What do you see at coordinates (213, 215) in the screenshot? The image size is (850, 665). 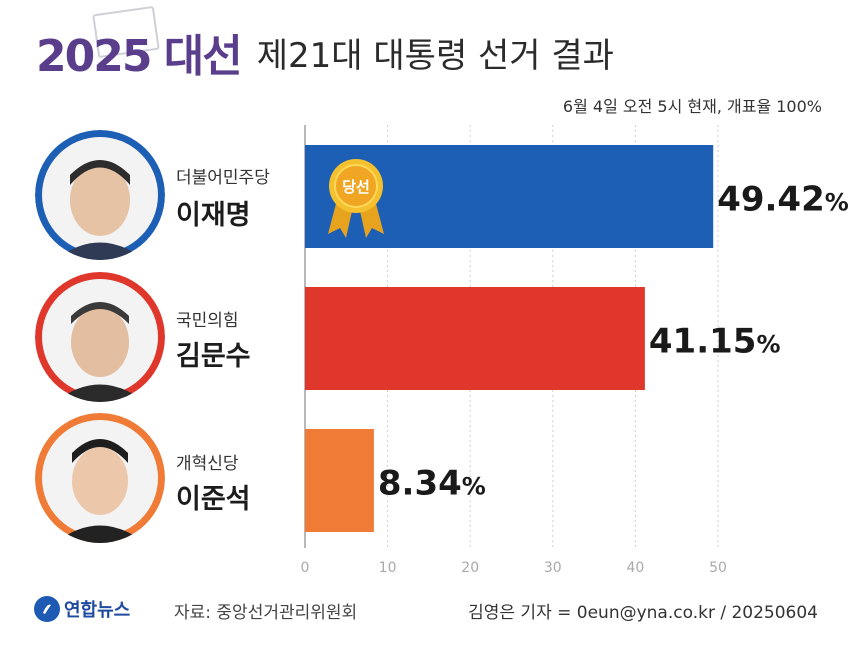 I see `candidate-name-1: 이재명` at bounding box center [213, 215].